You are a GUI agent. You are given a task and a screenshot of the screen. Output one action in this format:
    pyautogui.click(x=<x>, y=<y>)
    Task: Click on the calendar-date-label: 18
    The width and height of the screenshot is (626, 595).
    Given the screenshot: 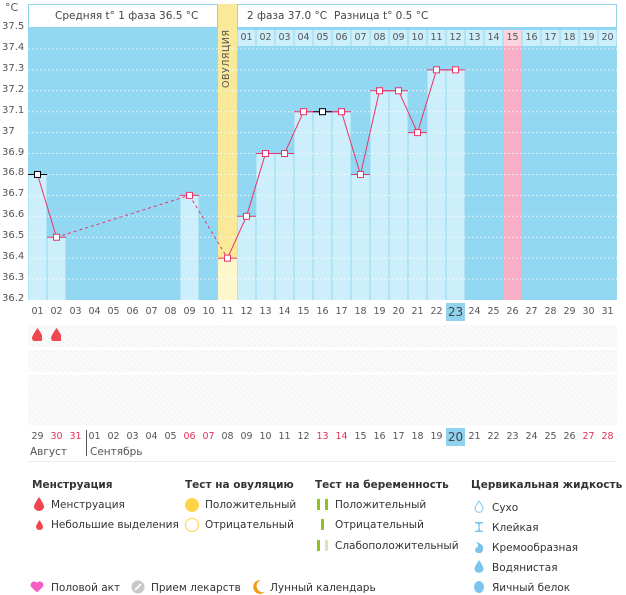 What is the action you would take?
    pyautogui.click(x=417, y=436)
    